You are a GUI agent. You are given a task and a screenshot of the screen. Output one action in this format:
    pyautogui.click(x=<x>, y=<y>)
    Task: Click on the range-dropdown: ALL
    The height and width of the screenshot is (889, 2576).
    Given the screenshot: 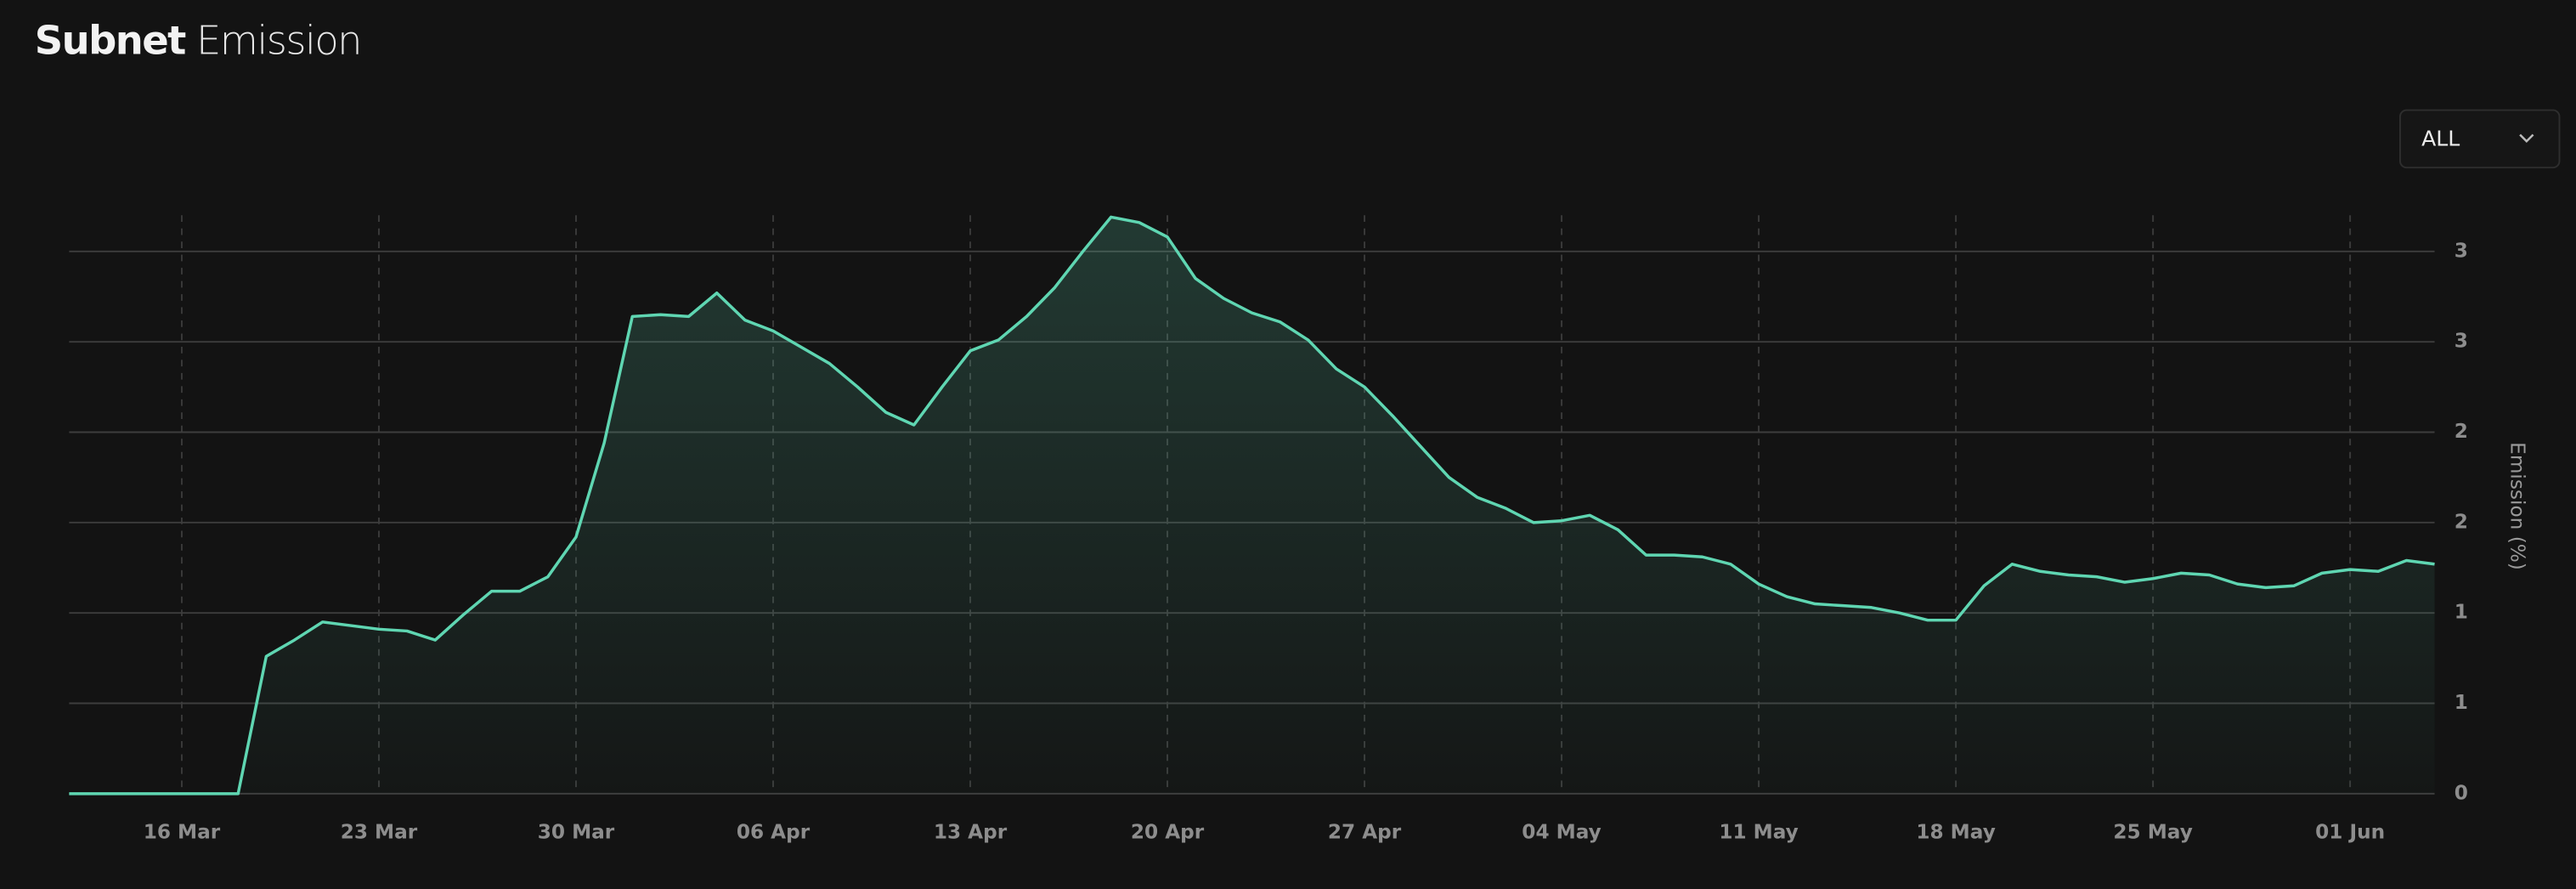 What is the action you would take?
    pyautogui.click(x=2479, y=139)
    